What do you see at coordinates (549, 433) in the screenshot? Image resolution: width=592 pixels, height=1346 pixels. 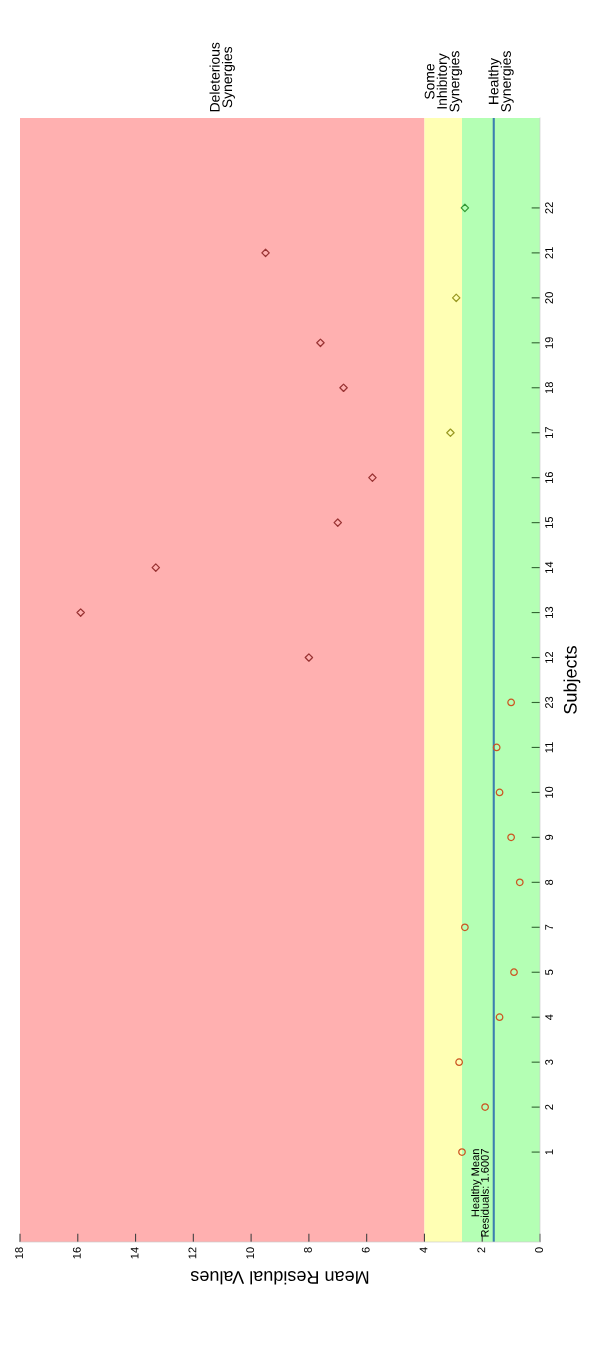 I see `y-tick-label: 17` at bounding box center [549, 433].